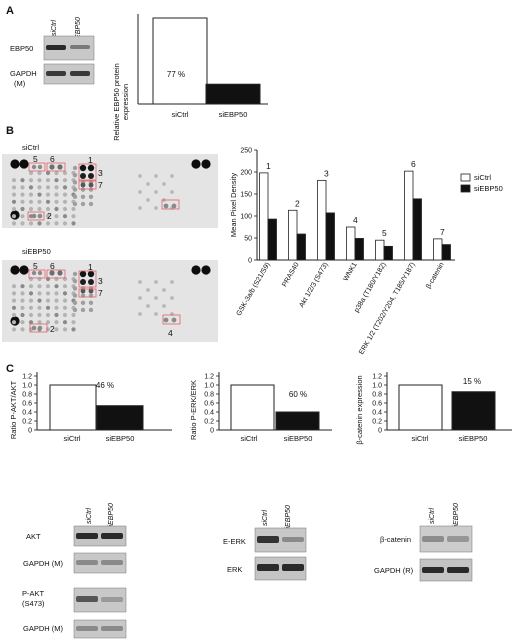 The height and width of the screenshot is (642, 520). Describe the element at coordinates (233, 205) in the screenshot. I see `y-axis-label: Mean Pixel Density` at that location.